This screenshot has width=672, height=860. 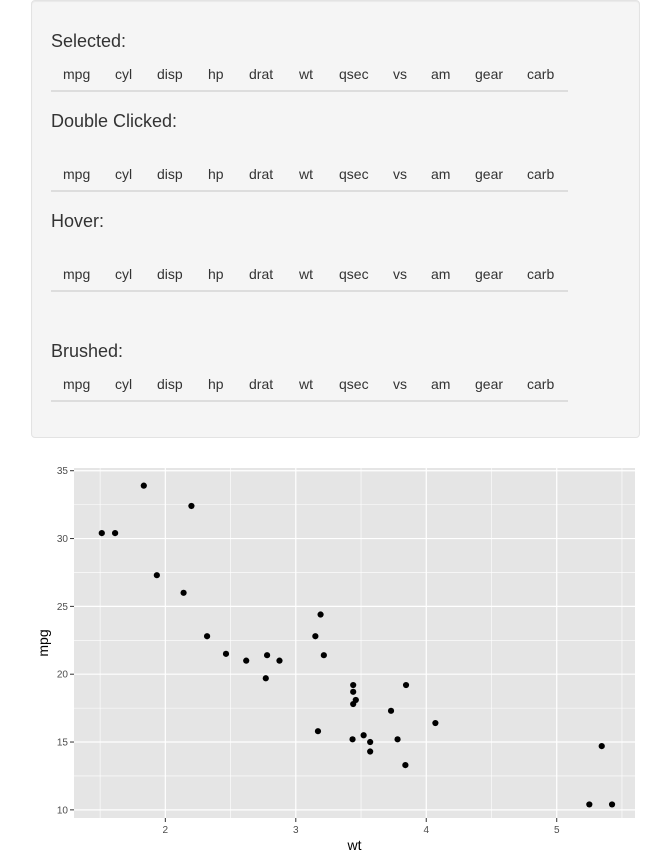 I want to click on brushed-table: mpg cyl disp hp drat wt qsec vs am gear carb, so click(x=309, y=385).